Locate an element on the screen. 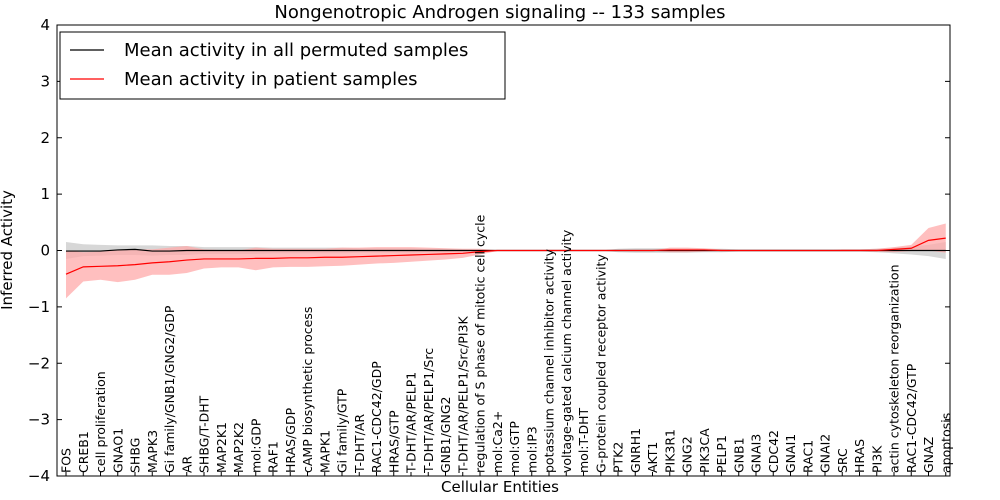  x-tick-label: GNRH1 is located at coordinates (635, 450).